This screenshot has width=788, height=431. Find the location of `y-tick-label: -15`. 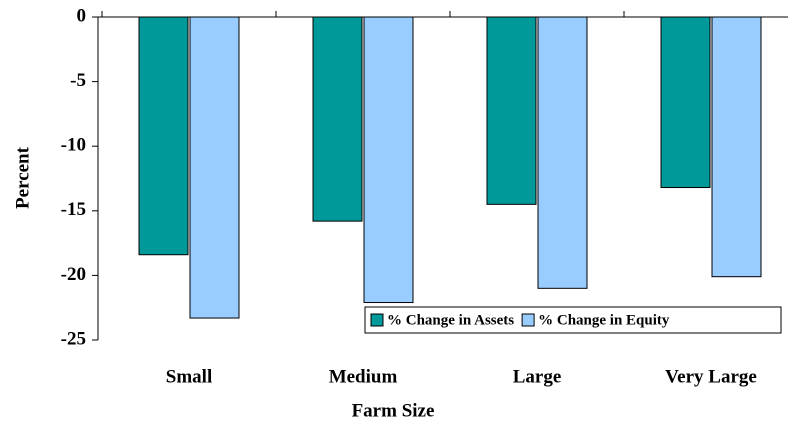

y-tick-label: -15 is located at coordinates (73, 209).